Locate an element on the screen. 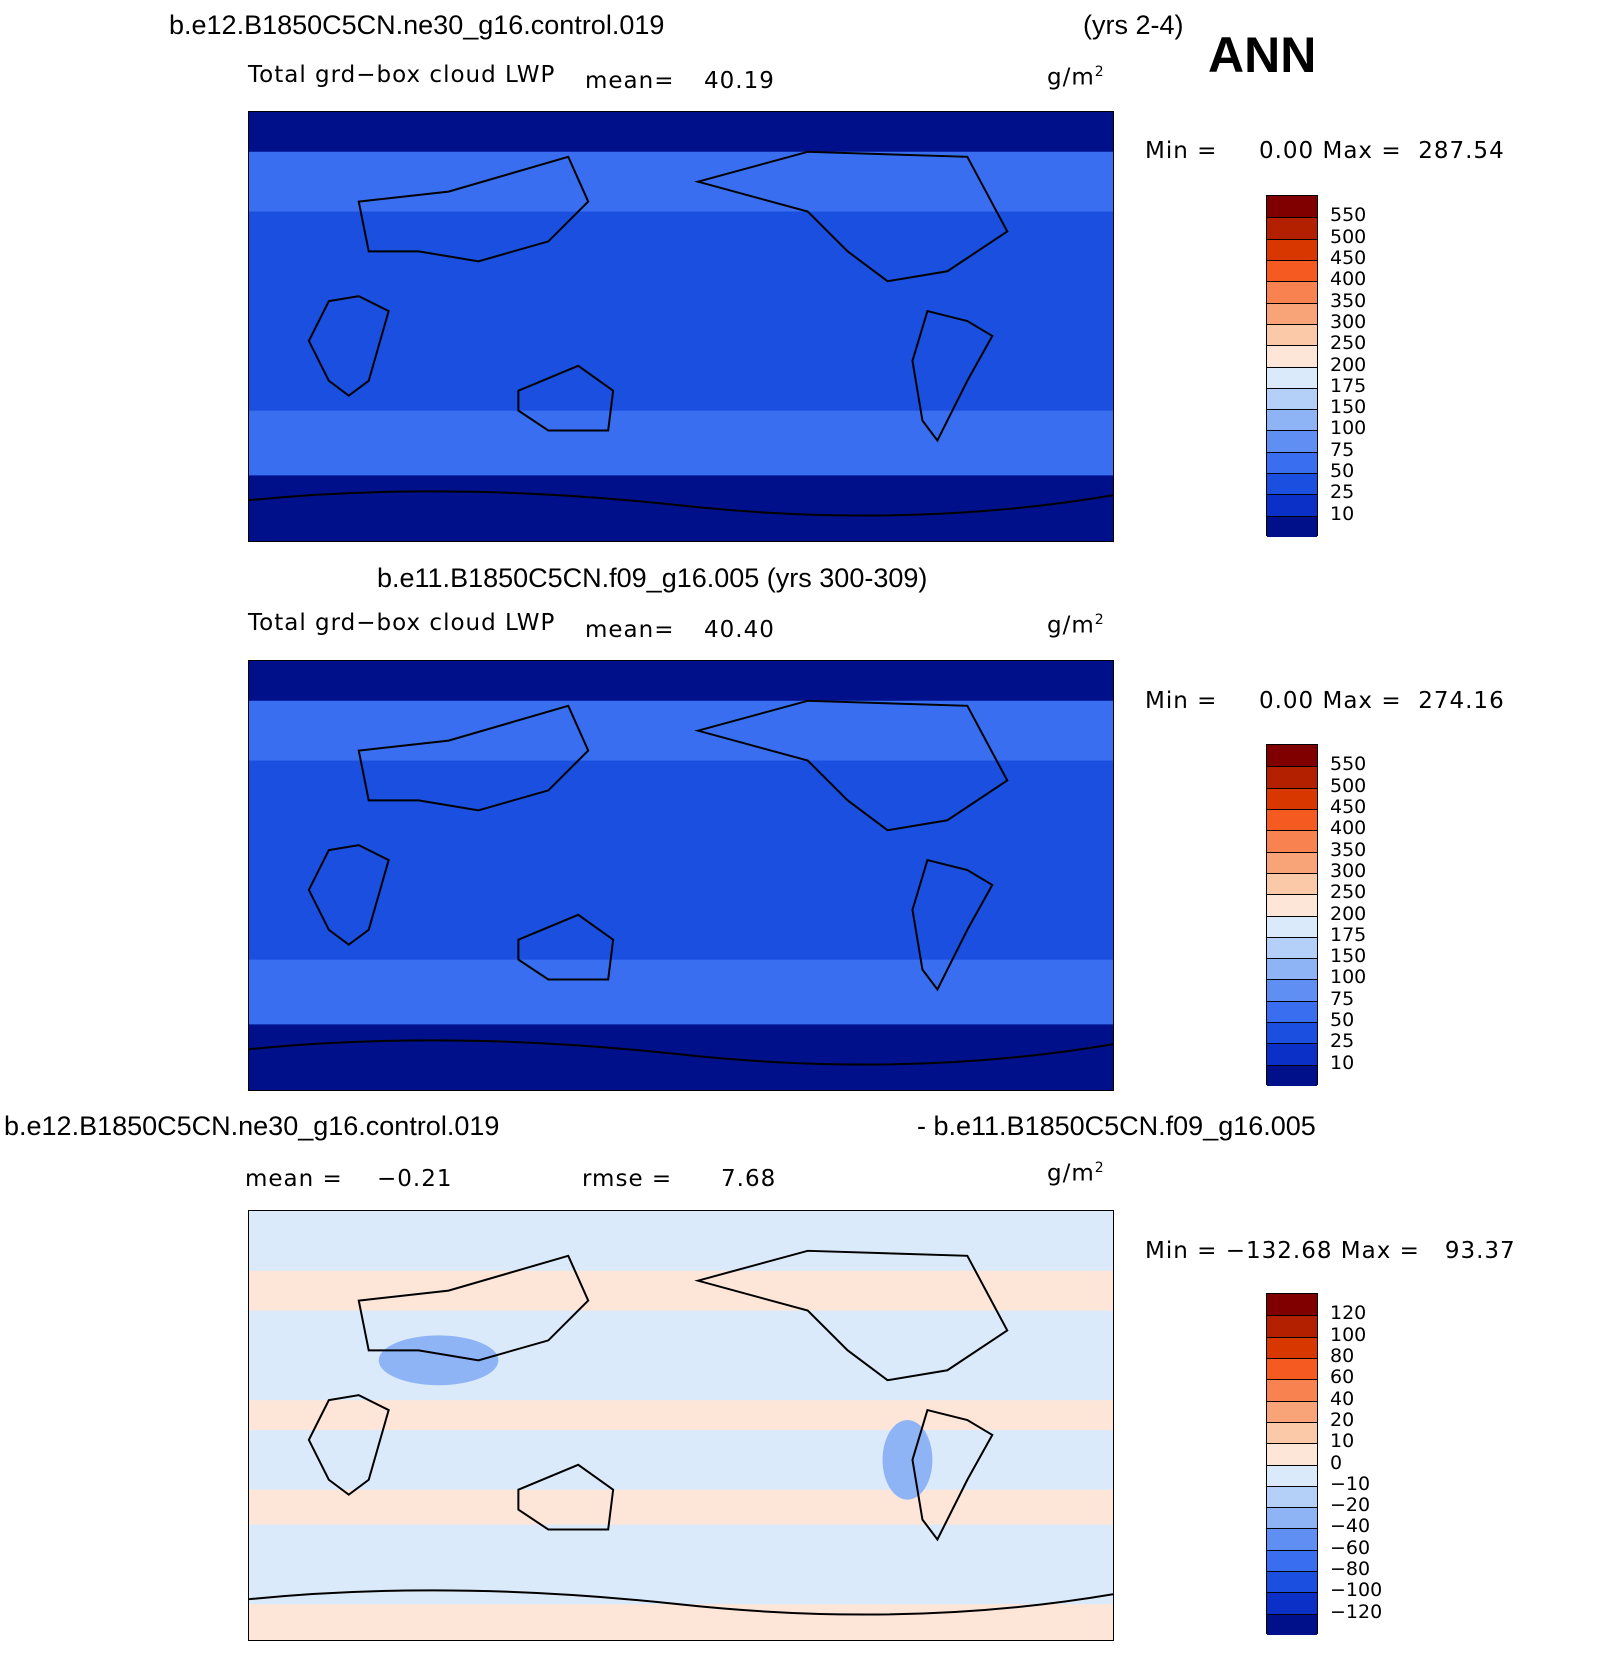 This screenshot has width=1613, height=1653. colorbar-label: 20 is located at coordinates (1342, 1419).